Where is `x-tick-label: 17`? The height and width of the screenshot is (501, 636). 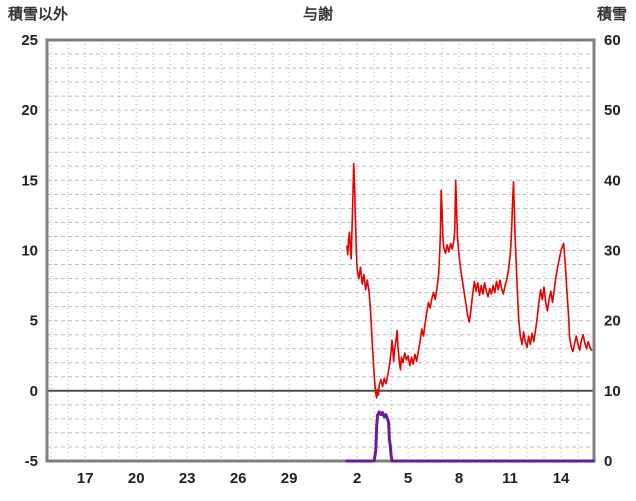 x-tick-label: 17 is located at coordinates (85, 478).